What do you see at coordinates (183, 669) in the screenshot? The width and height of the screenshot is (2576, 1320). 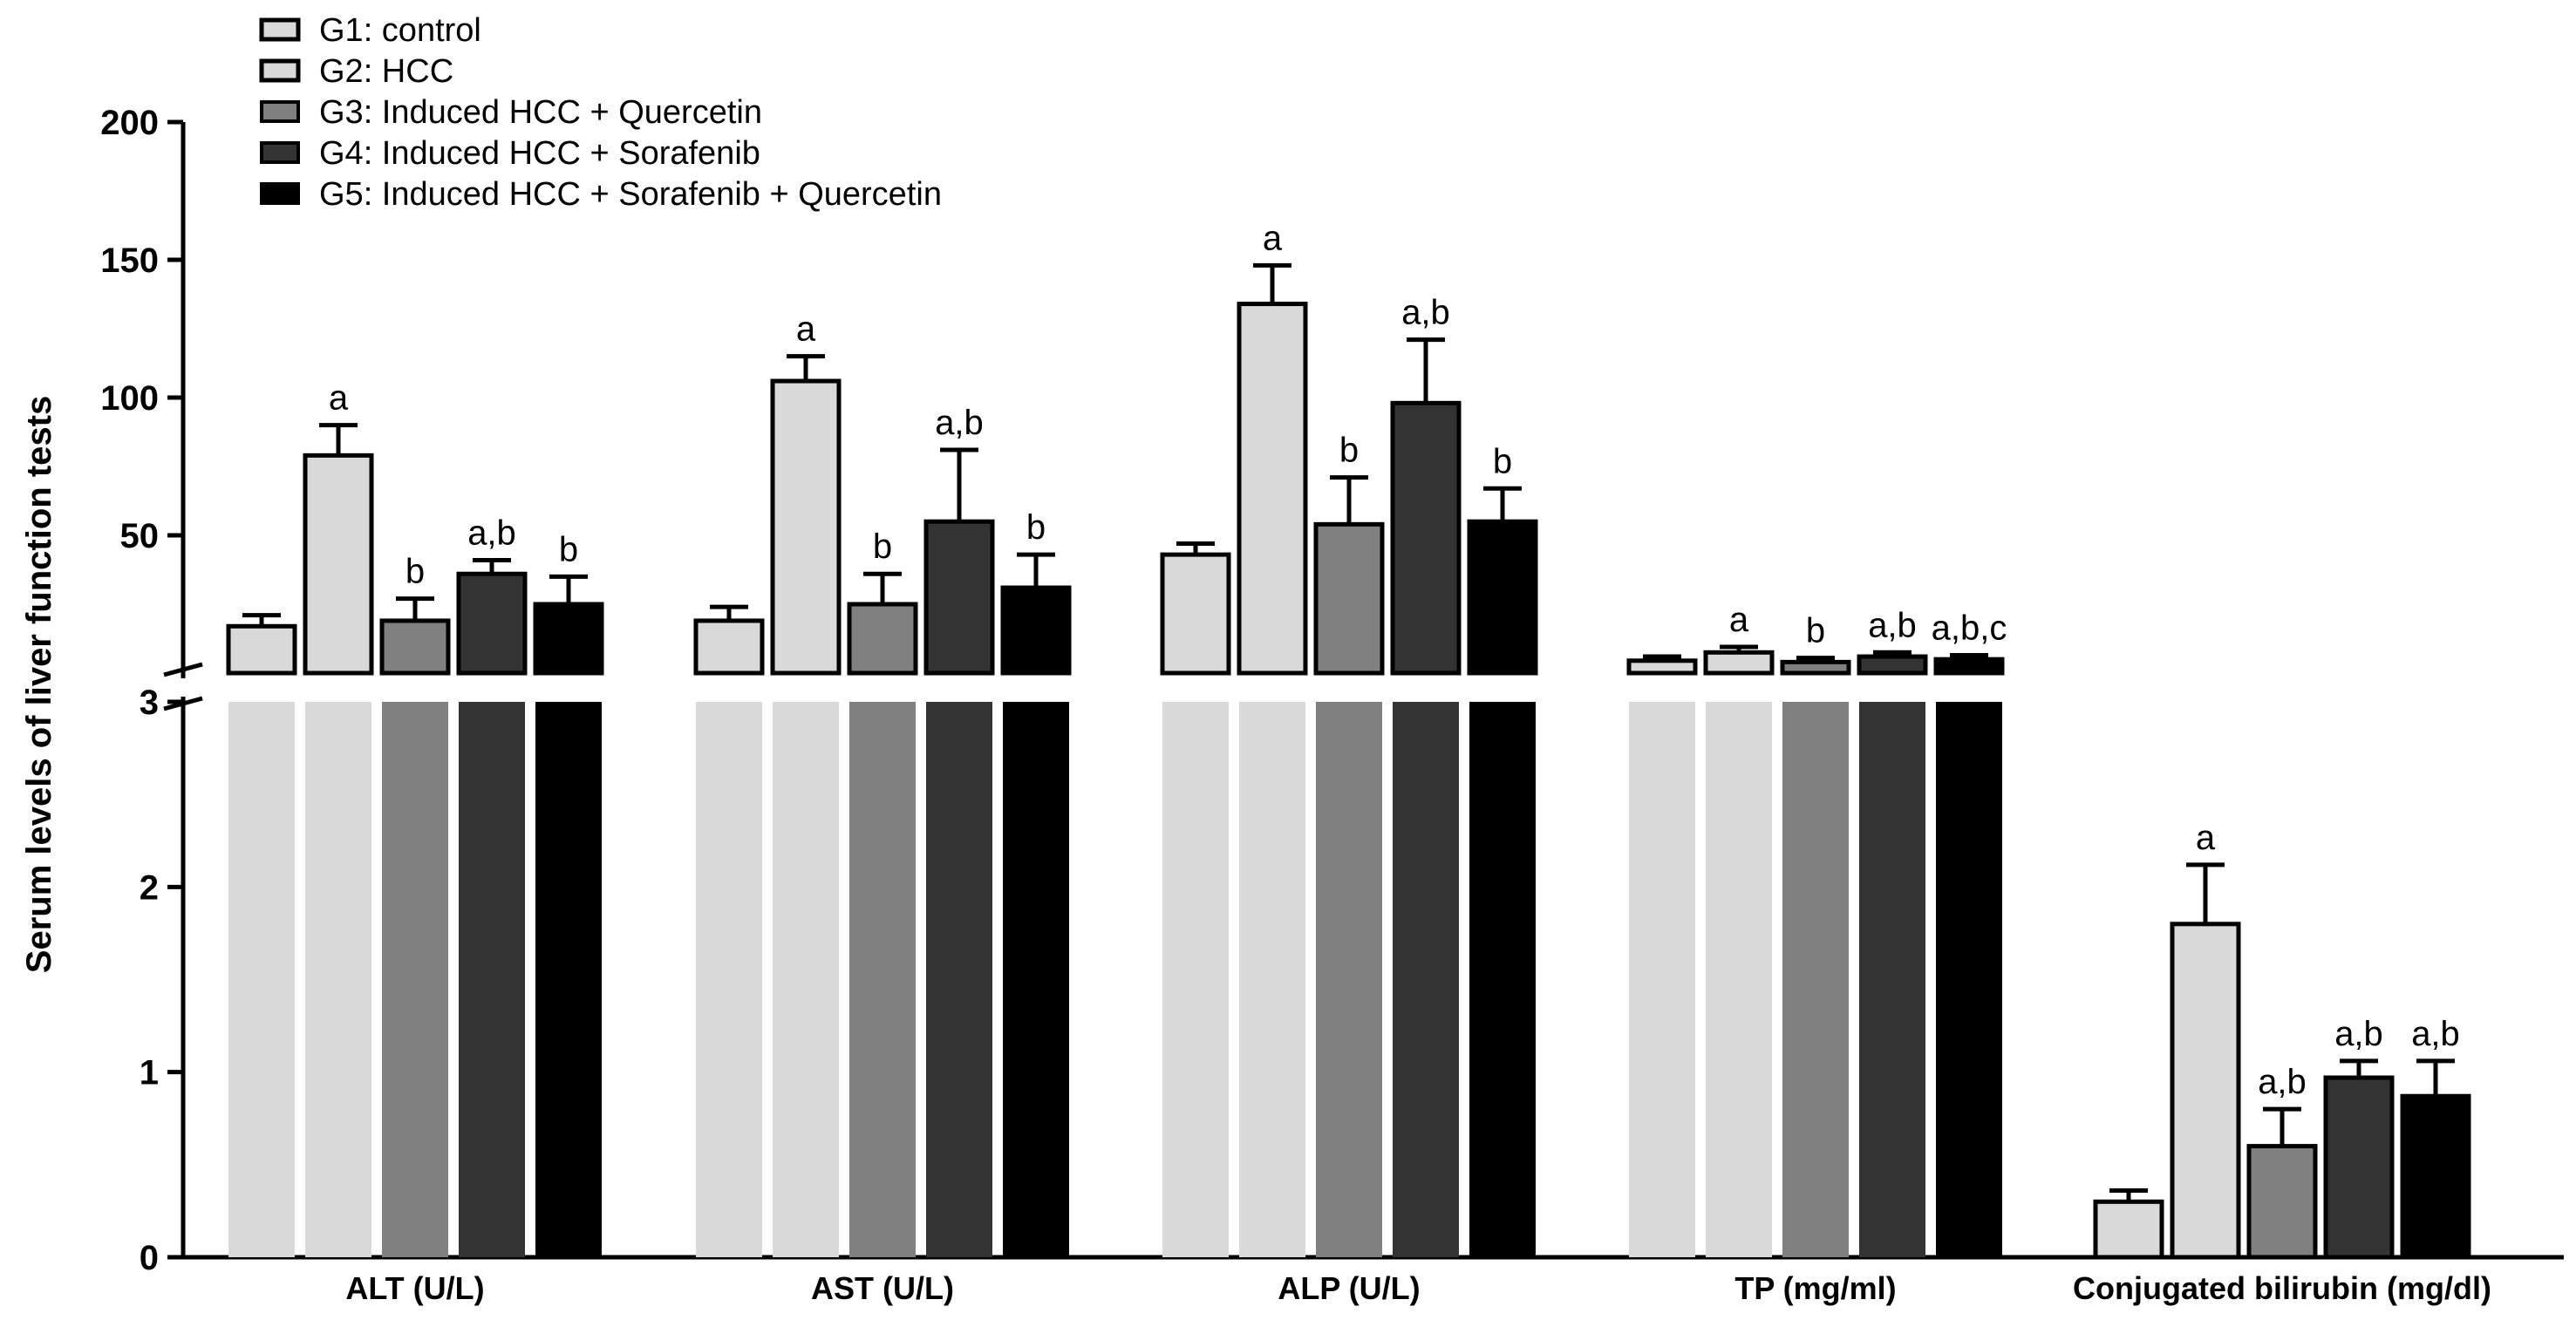 I see `axis-break-mark` at bounding box center [183, 669].